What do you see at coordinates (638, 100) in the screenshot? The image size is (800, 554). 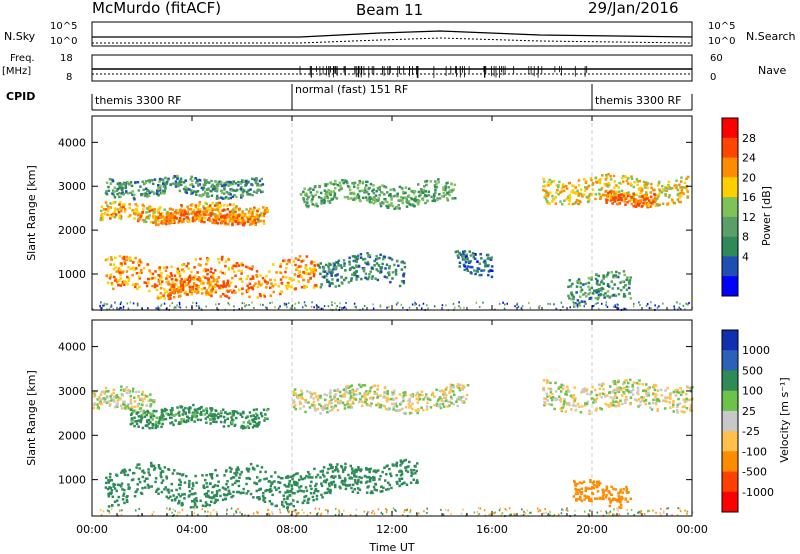 I see `cpid-segment-3: themis 3300 RF` at bounding box center [638, 100].